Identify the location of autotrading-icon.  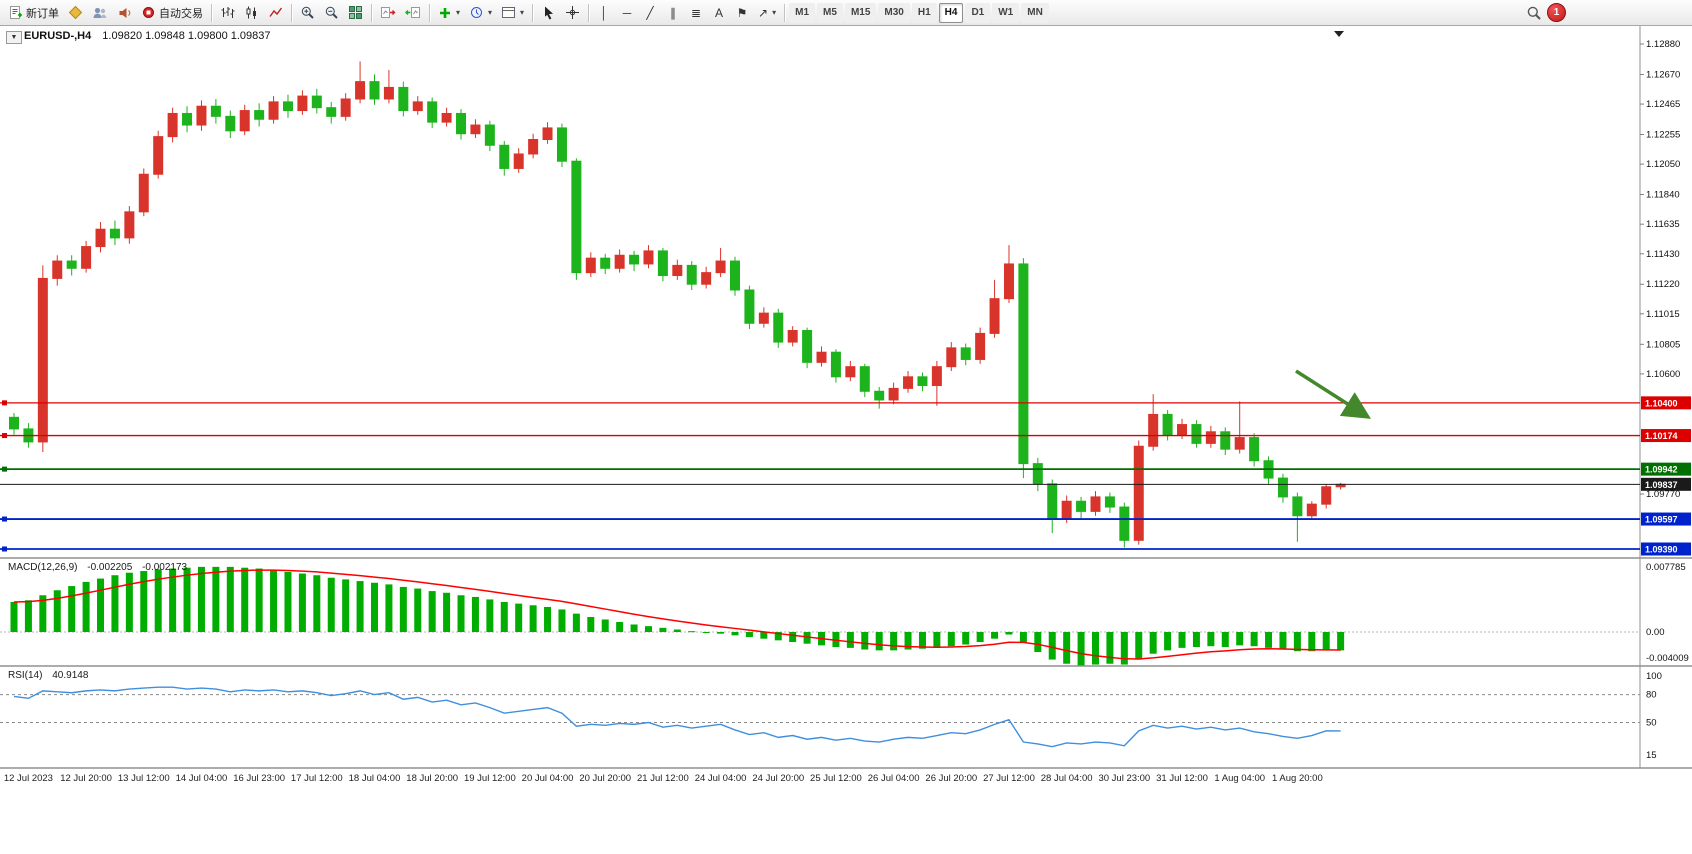
(148, 12).